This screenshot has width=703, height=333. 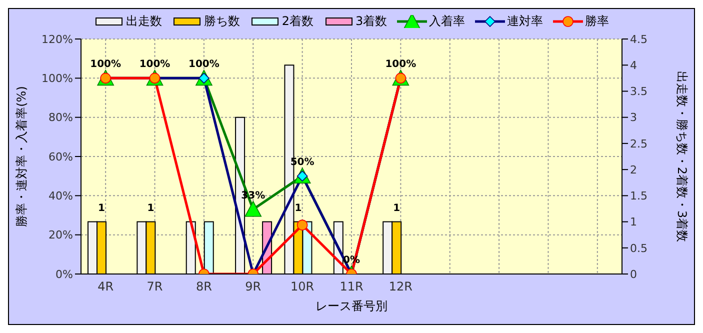 What do you see at coordinates (57, 39) in the screenshot?
I see `y-tick-label: 120%` at bounding box center [57, 39].